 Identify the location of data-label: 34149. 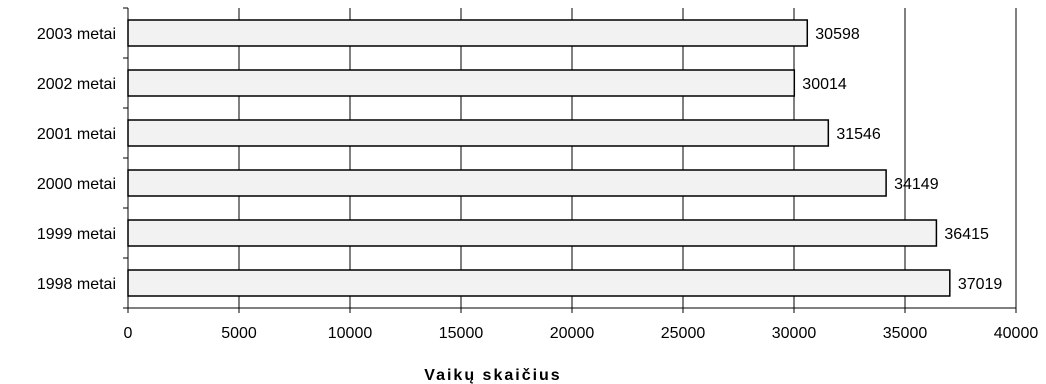
(916, 184).